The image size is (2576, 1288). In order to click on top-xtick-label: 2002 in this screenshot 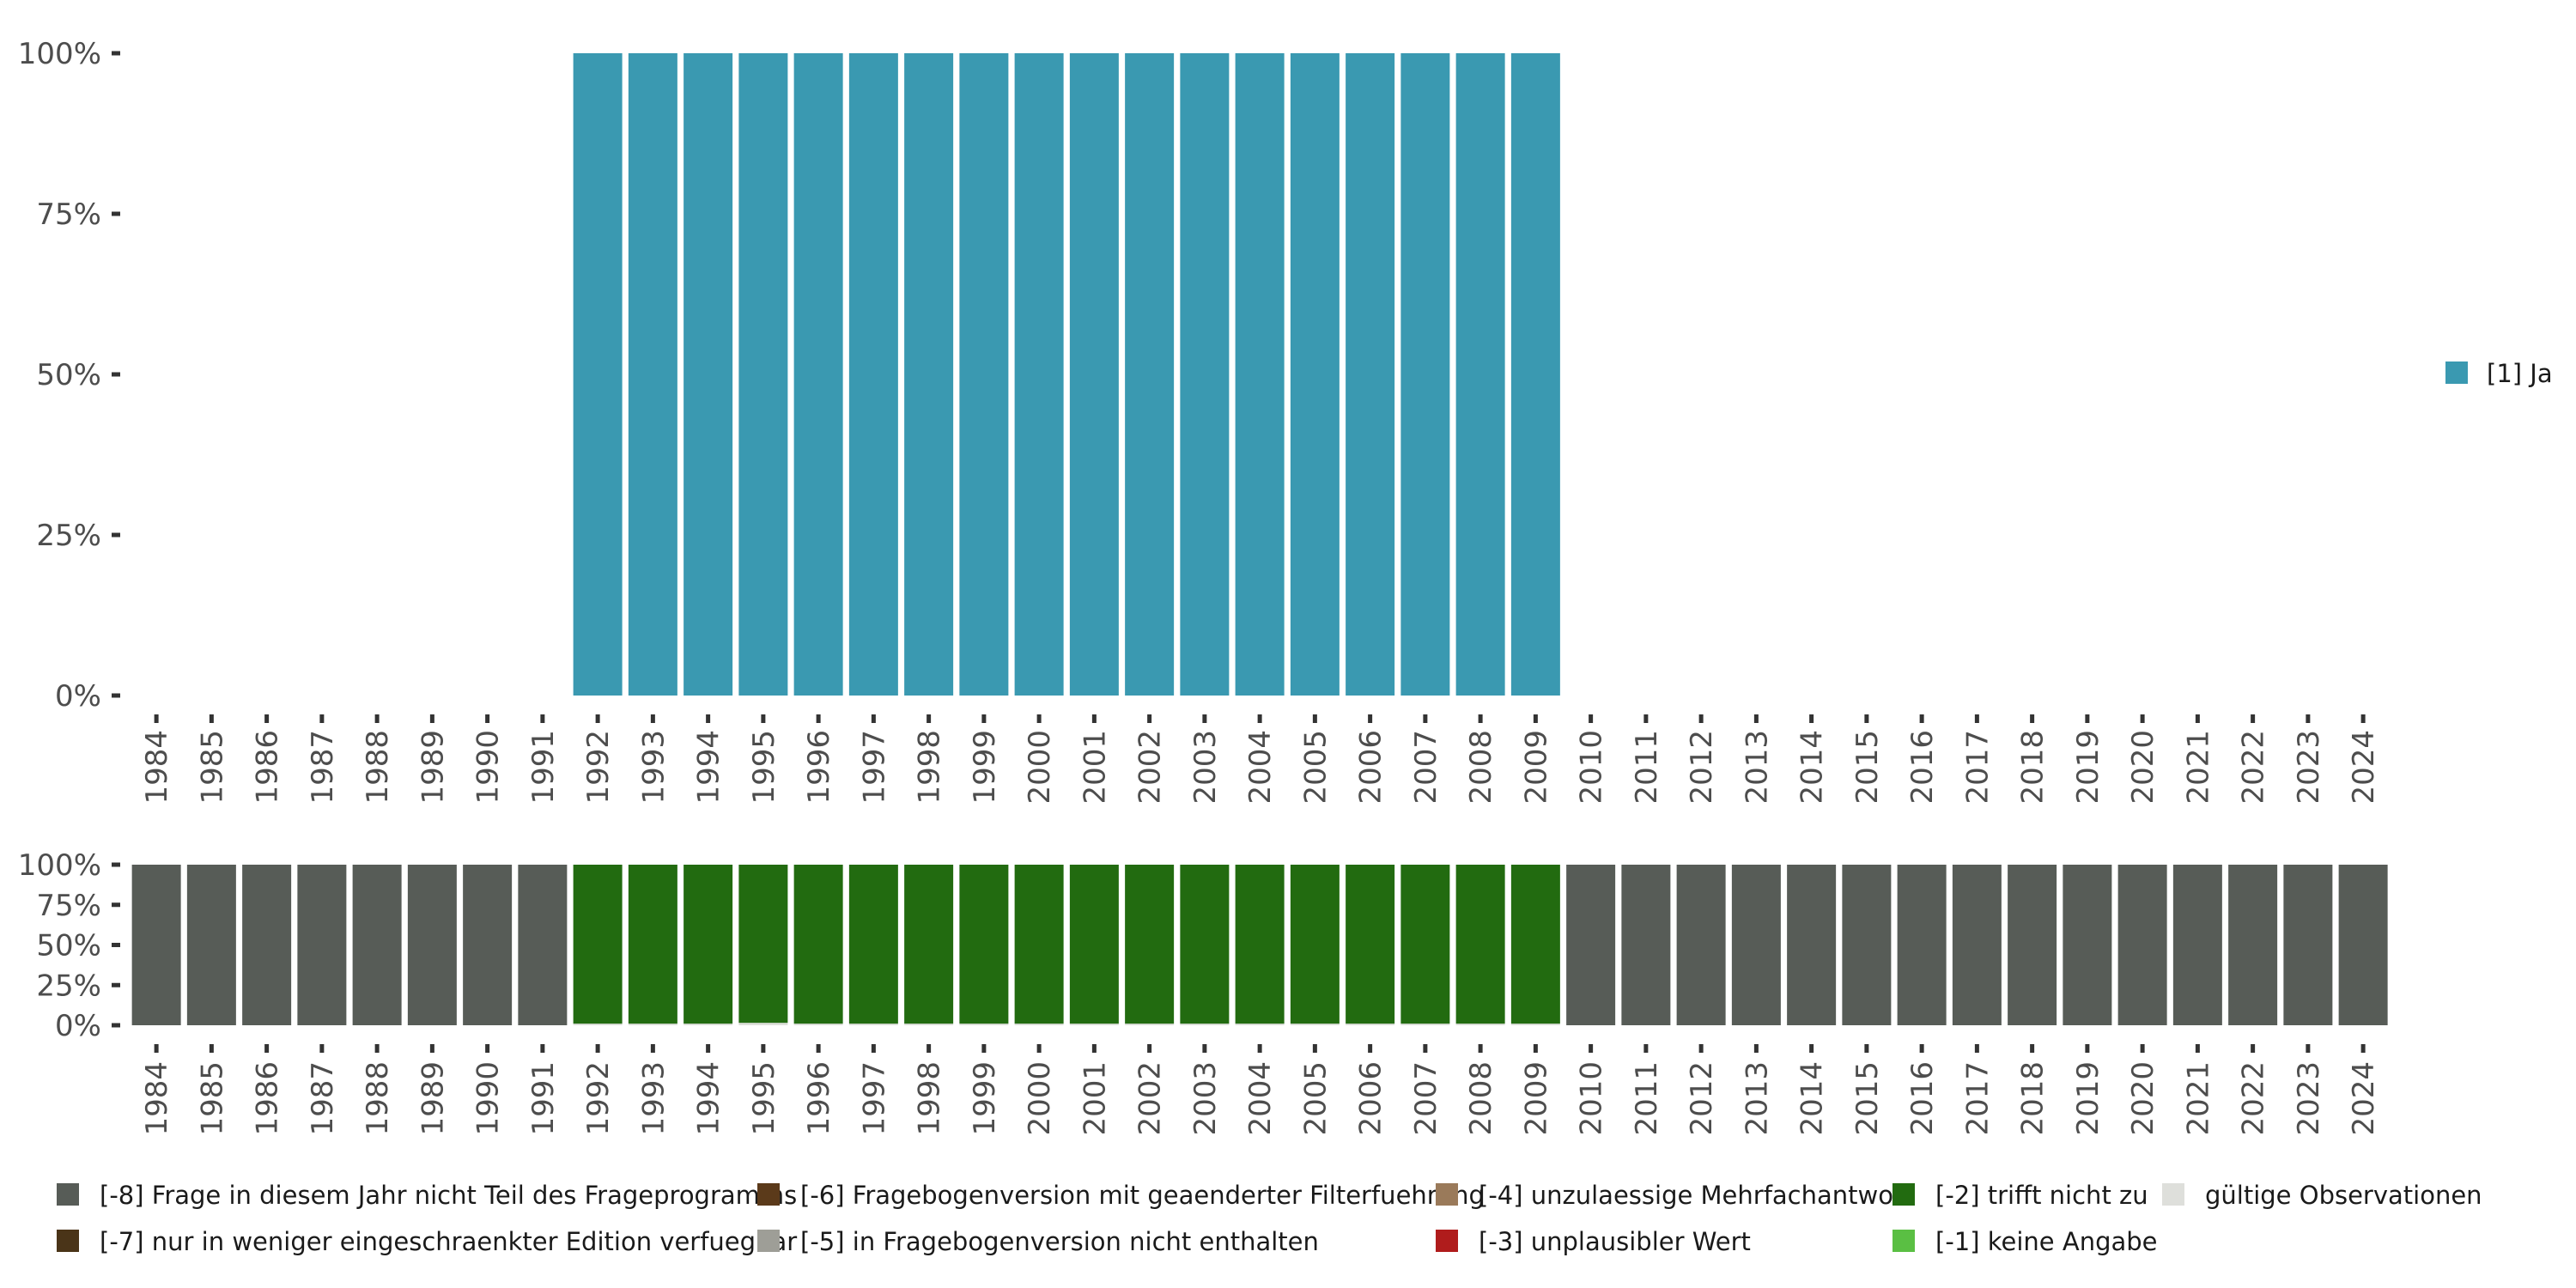, I will do `click(1151, 768)`.